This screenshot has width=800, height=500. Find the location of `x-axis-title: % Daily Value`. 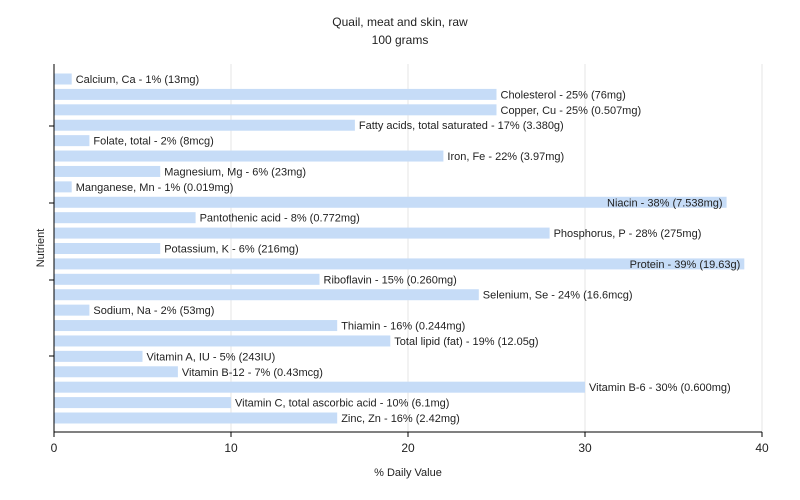

x-axis-title: % Daily Value is located at coordinates (408, 473).